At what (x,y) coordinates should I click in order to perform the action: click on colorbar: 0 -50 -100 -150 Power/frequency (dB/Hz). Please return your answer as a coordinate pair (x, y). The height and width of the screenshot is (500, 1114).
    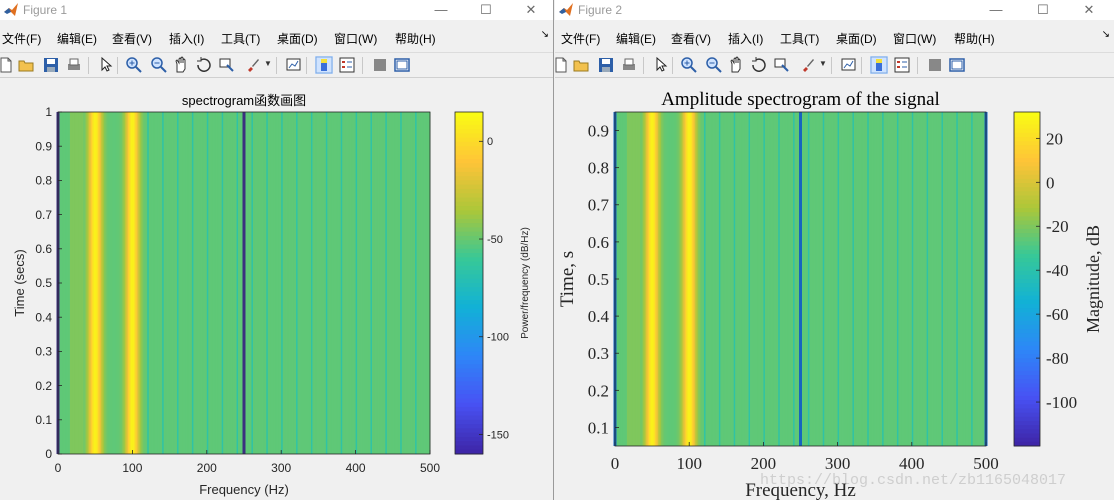
    Looking at the image, I should click on (492, 283).